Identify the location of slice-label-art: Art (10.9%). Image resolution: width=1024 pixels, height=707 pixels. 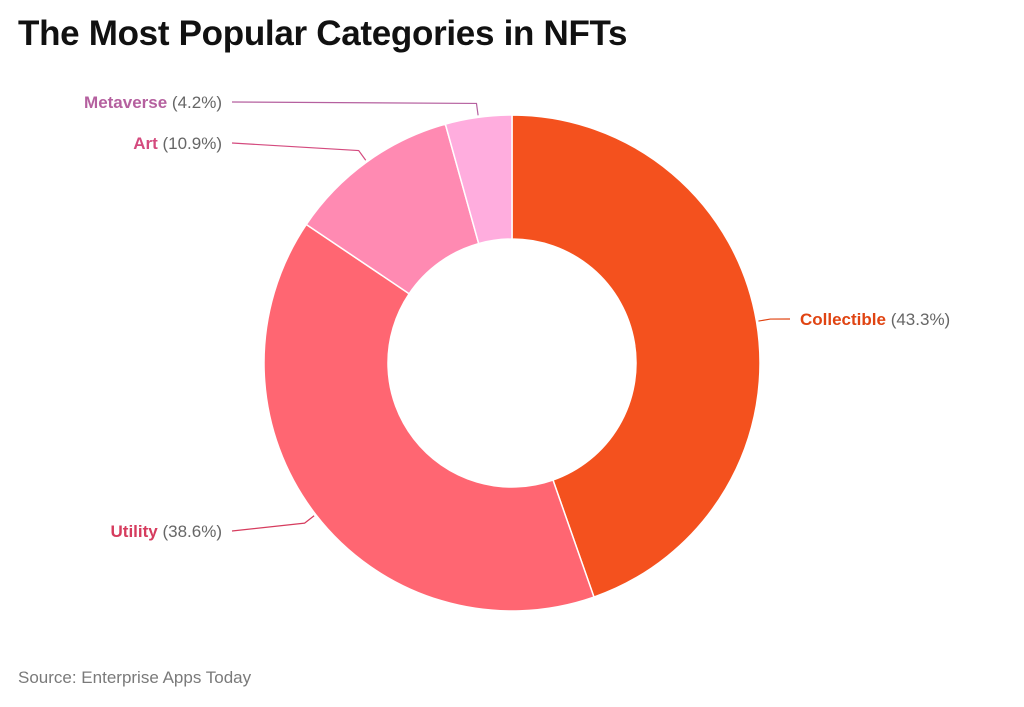
(177, 143).